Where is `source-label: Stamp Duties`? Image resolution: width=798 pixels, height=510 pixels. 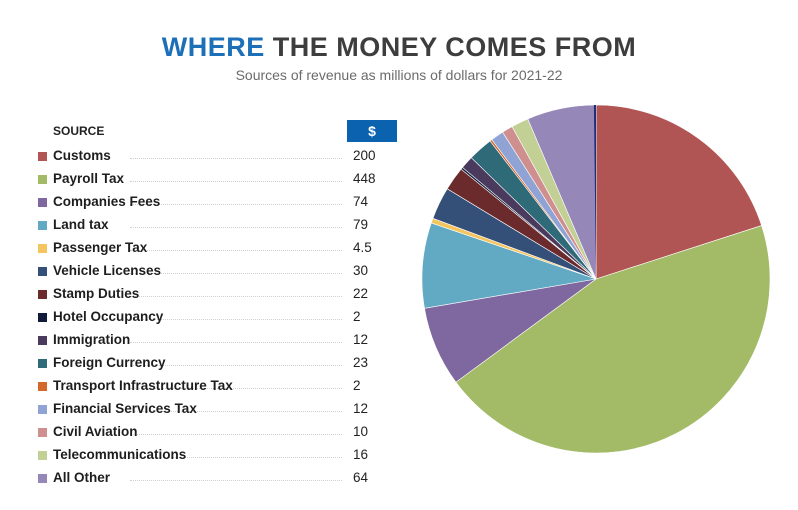
source-label: Stamp Duties is located at coordinates (96, 293).